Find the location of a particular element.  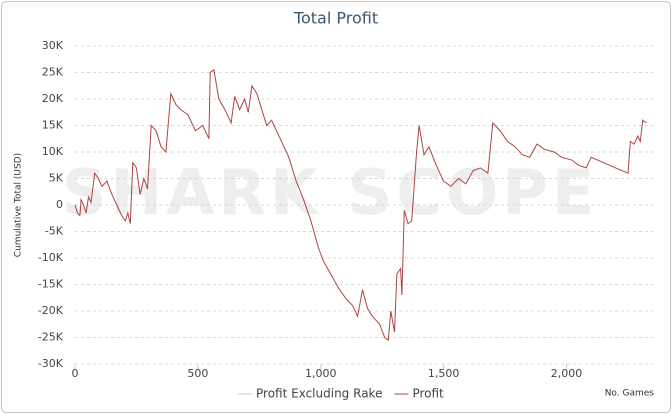

x-tick-label: 500 is located at coordinates (197, 373).